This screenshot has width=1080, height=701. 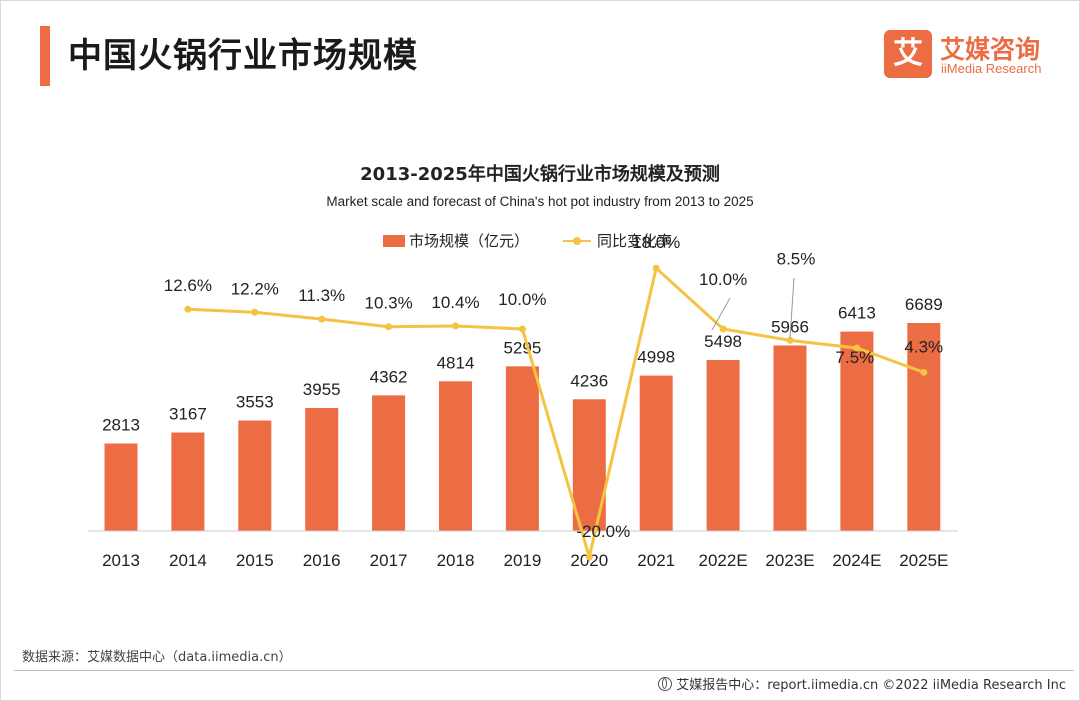 What do you see at coordinates (188, 414) in the screenshot?
I see `bar-data-label: 3167` at bounding box center [188, 414].